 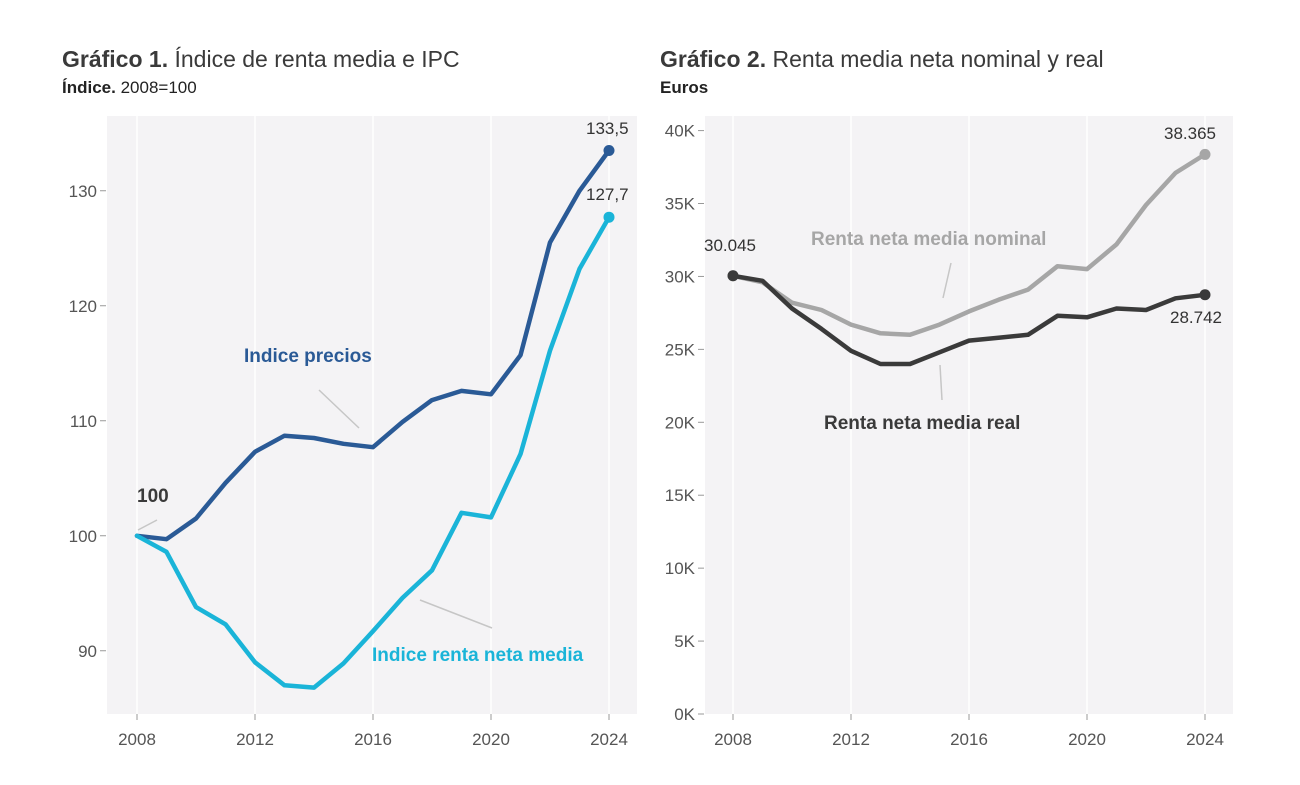 I want to click on chart2-y-tick-label: 20K, so click(x=680, y=422).